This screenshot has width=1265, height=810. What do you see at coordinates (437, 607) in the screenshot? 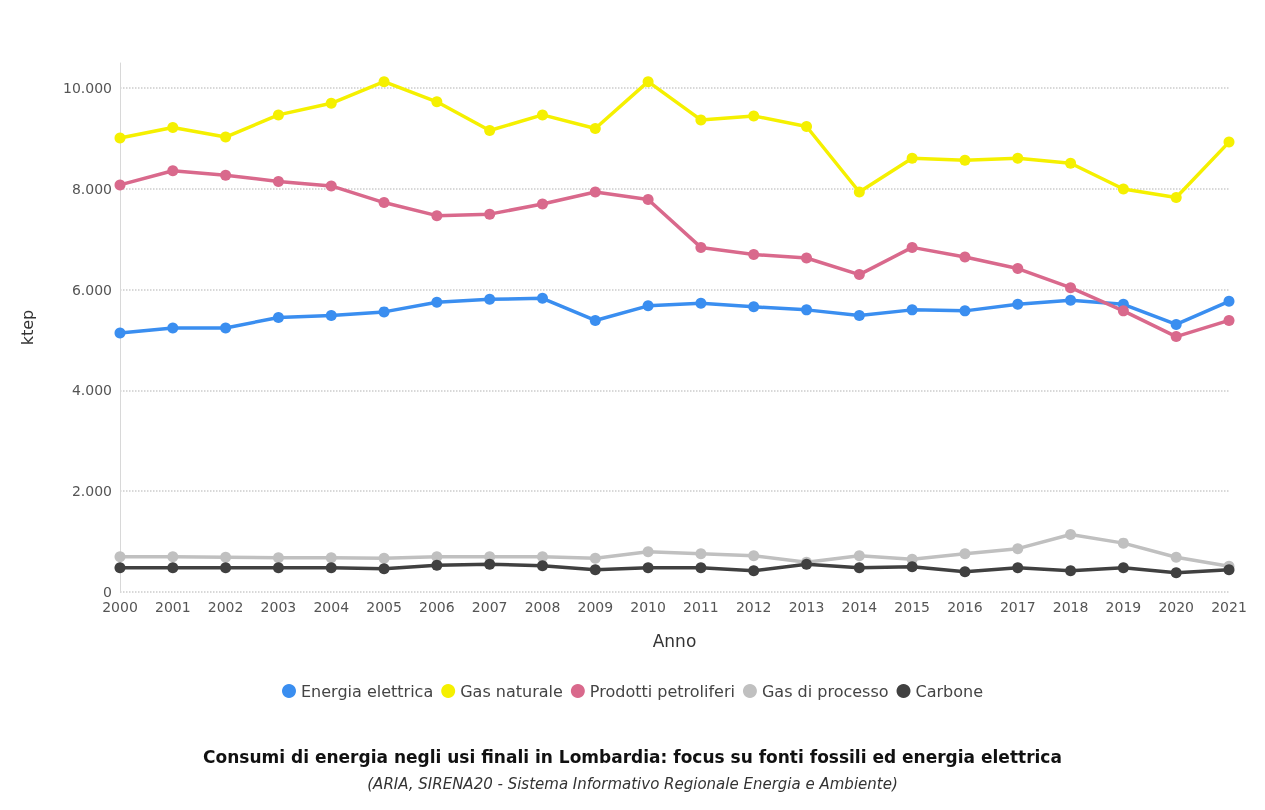
I see `x-tick-label: 2006` at bounding box center [437, 607].